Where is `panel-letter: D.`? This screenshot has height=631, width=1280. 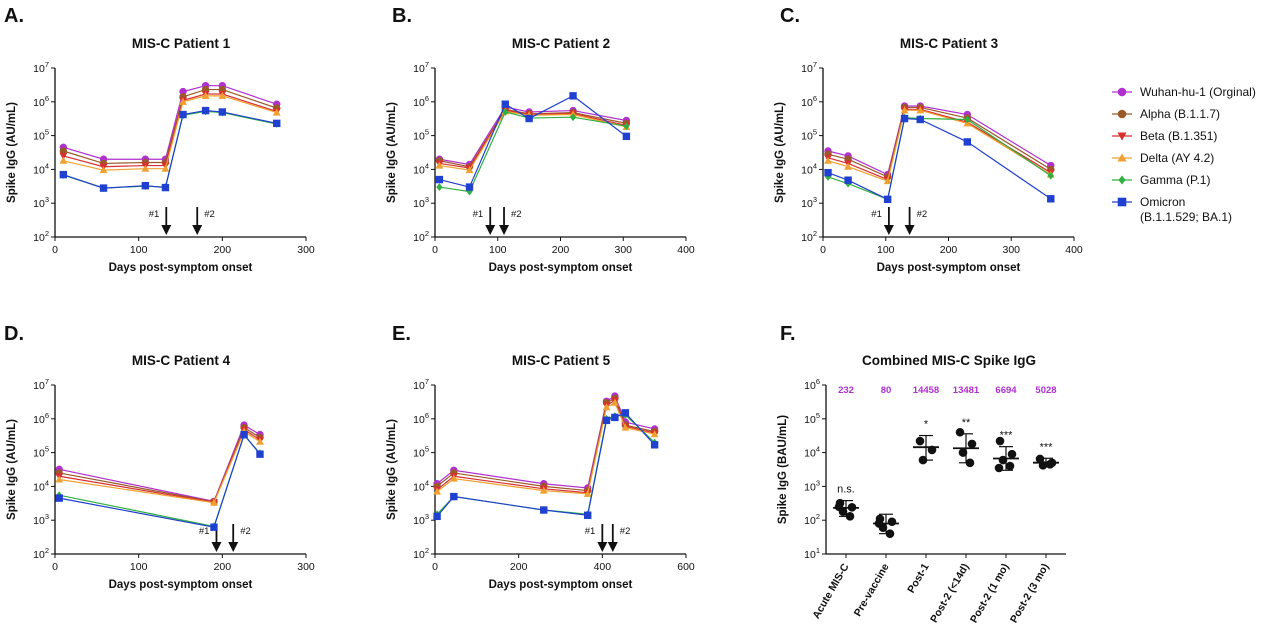 panel-letter: D. is located at coordinates (14, 334).